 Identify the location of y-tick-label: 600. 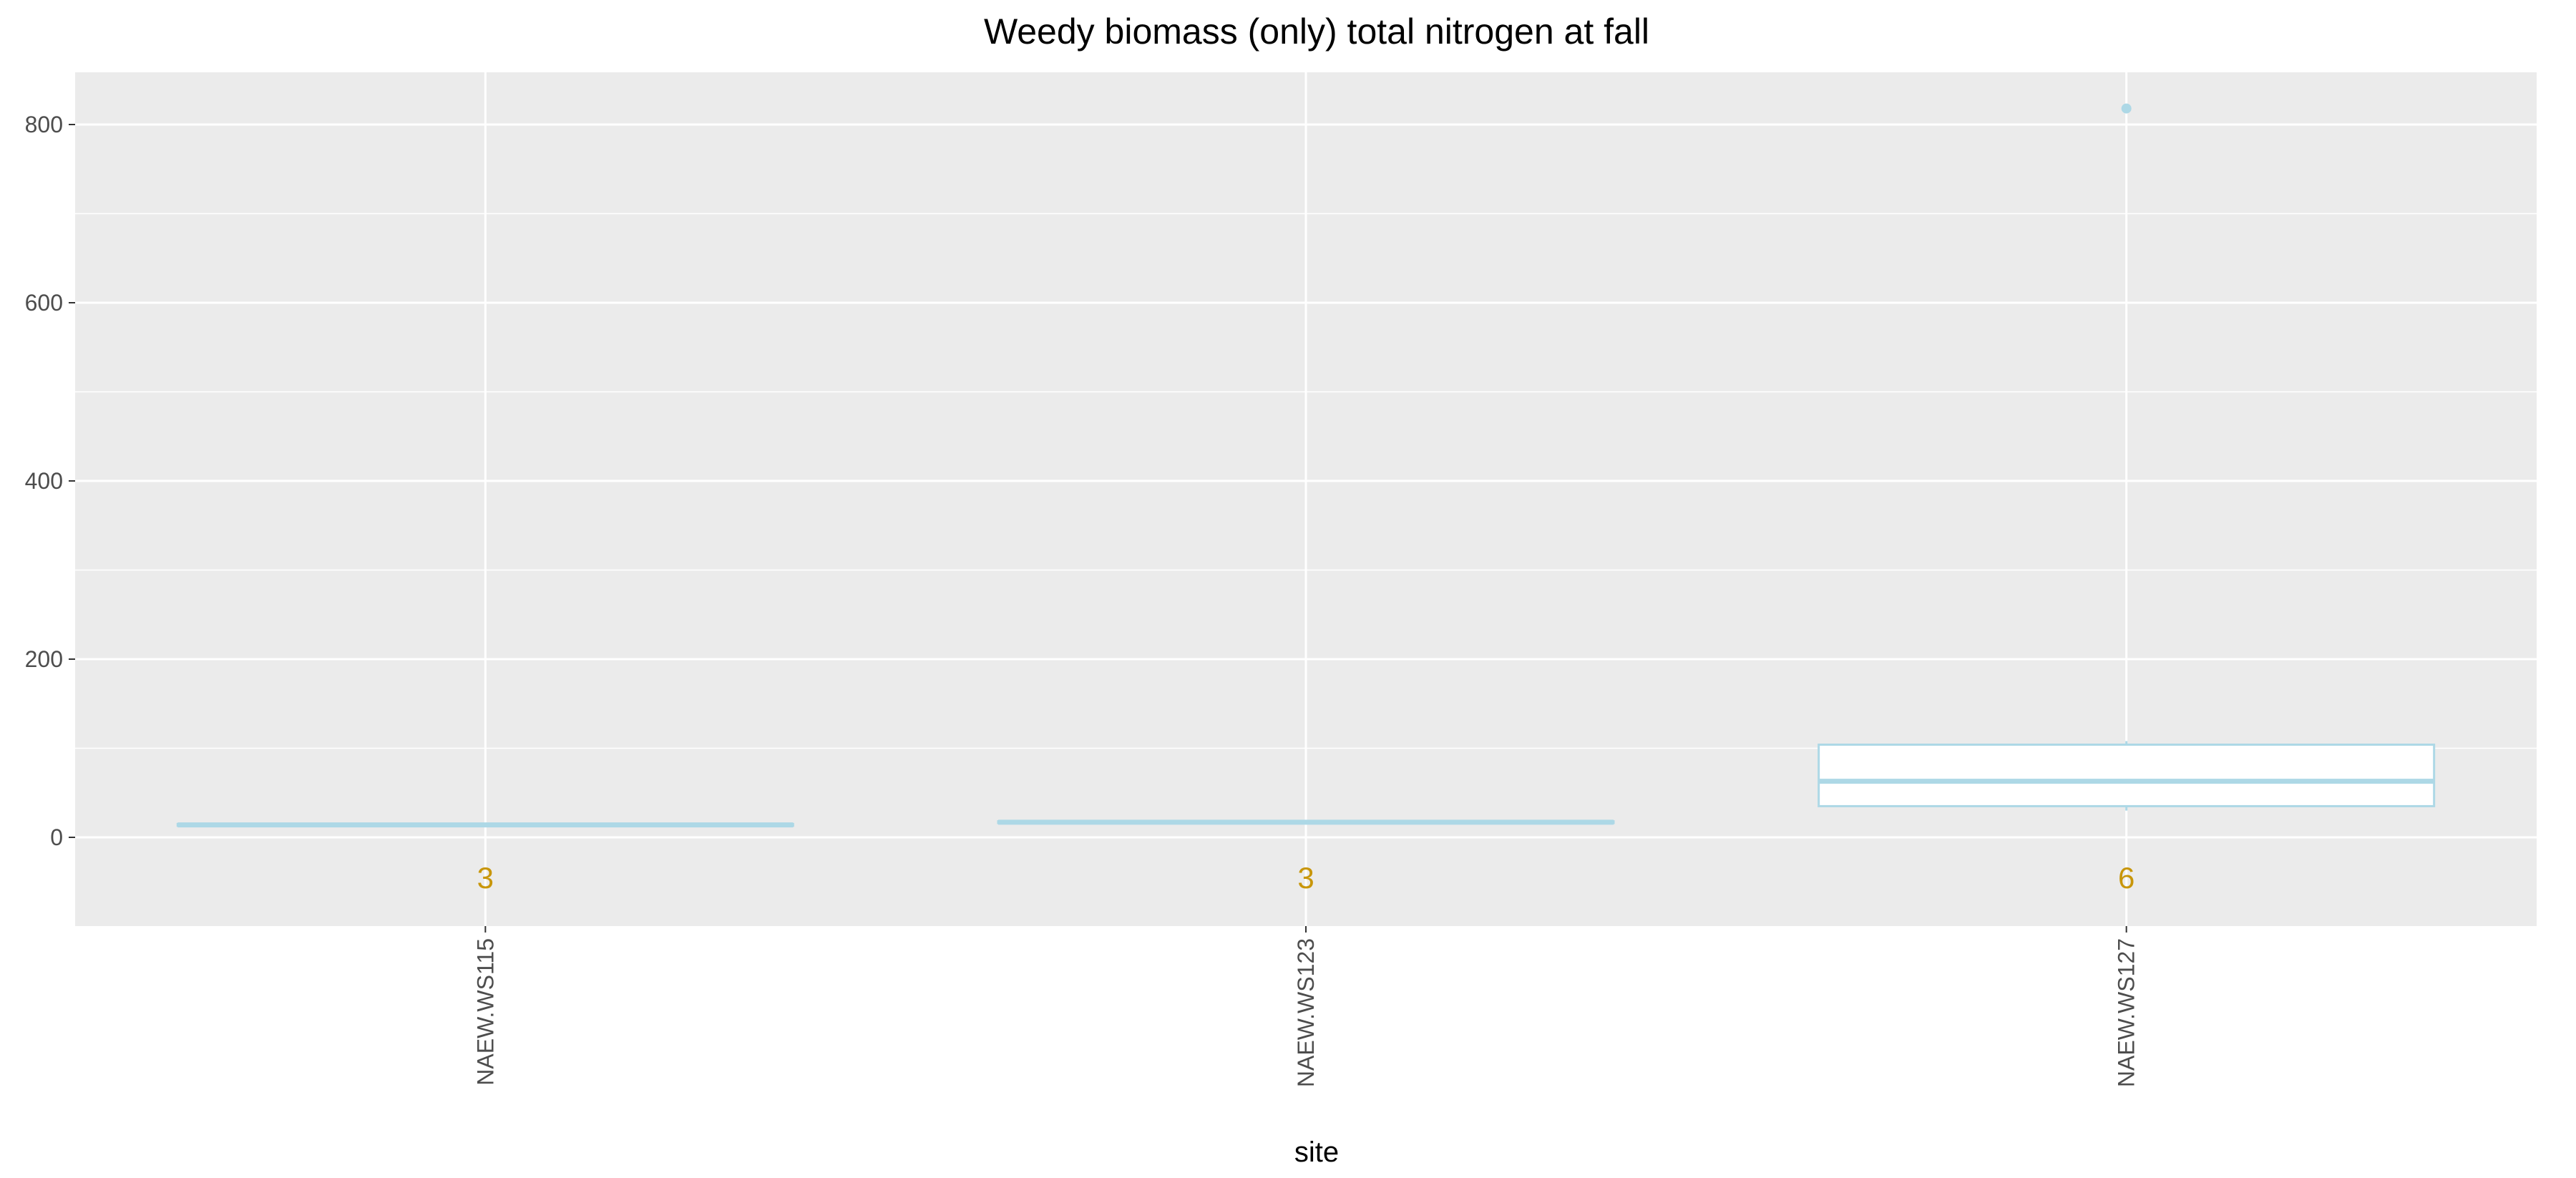
(44, 303).